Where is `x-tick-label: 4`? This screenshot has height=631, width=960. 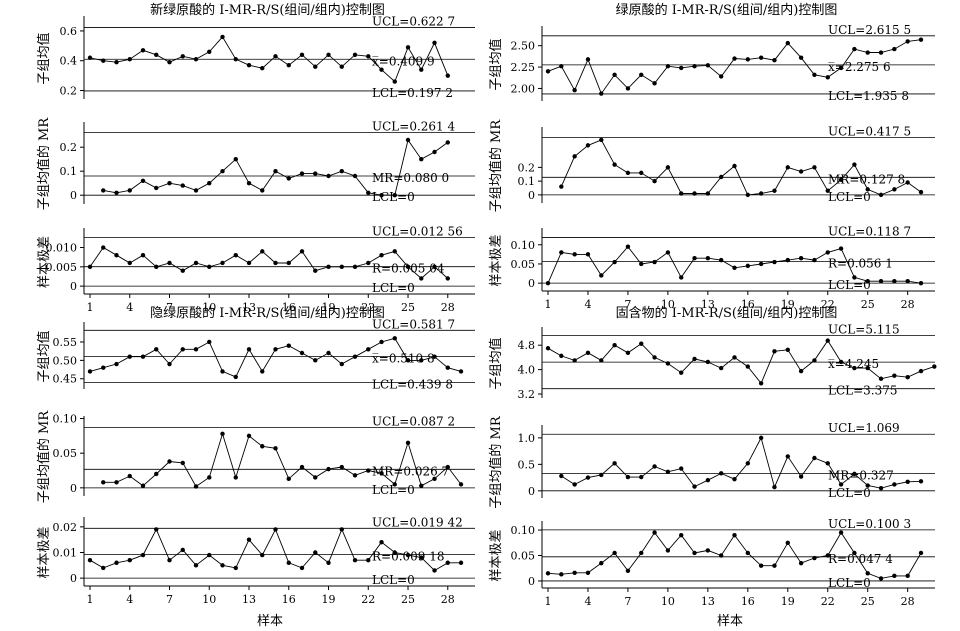 x-tick-label: 4 is located at coordinates (587, 601).